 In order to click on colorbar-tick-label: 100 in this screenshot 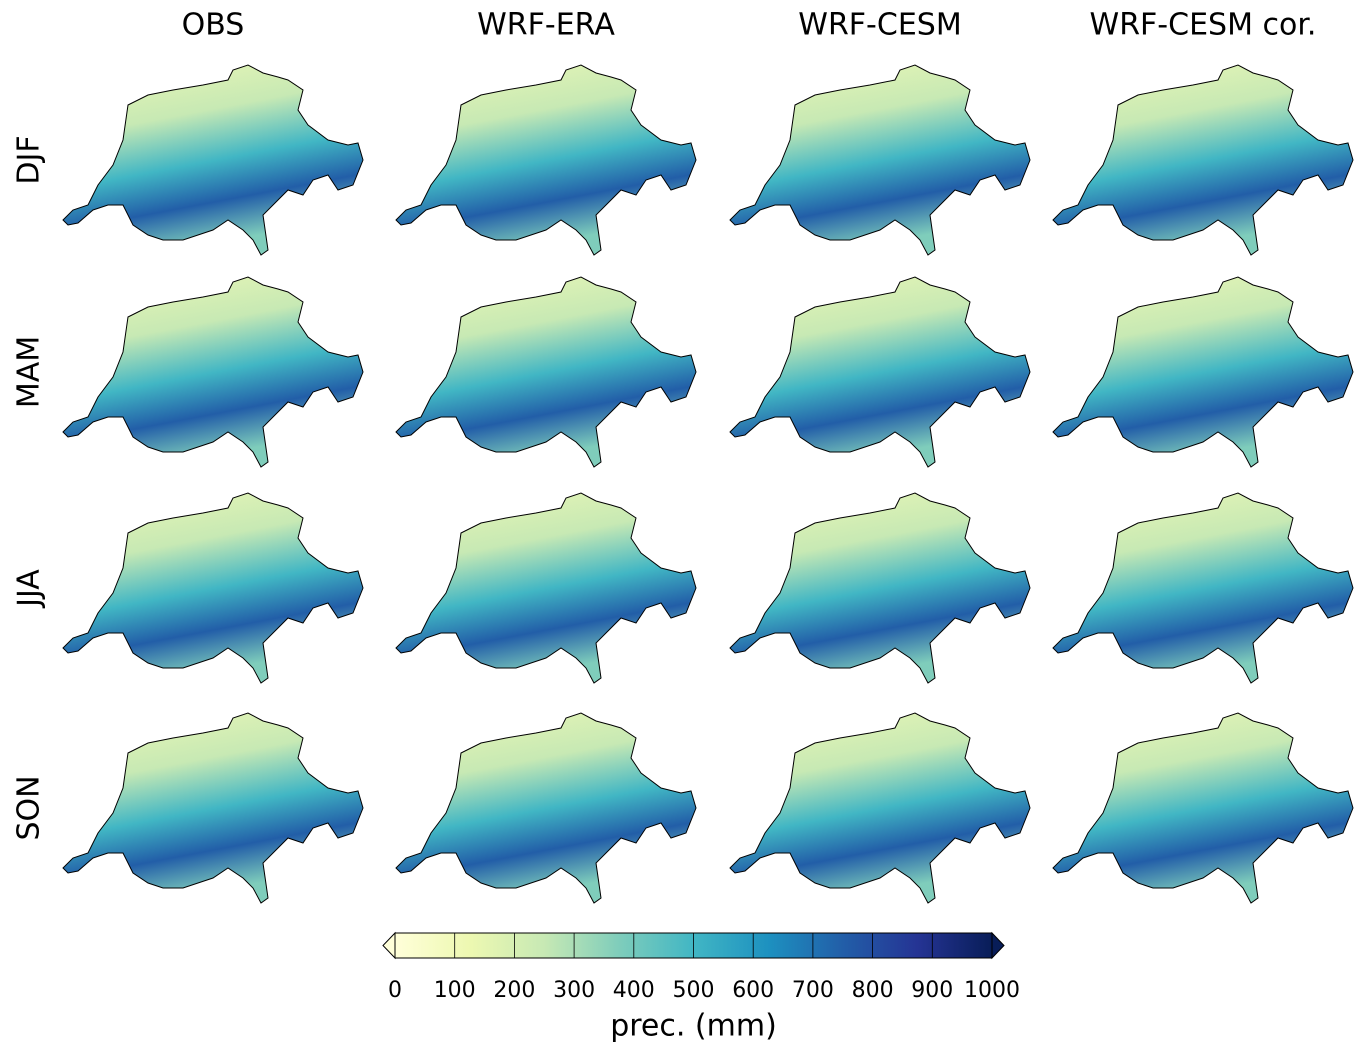, I will do `click(455, 990)`.